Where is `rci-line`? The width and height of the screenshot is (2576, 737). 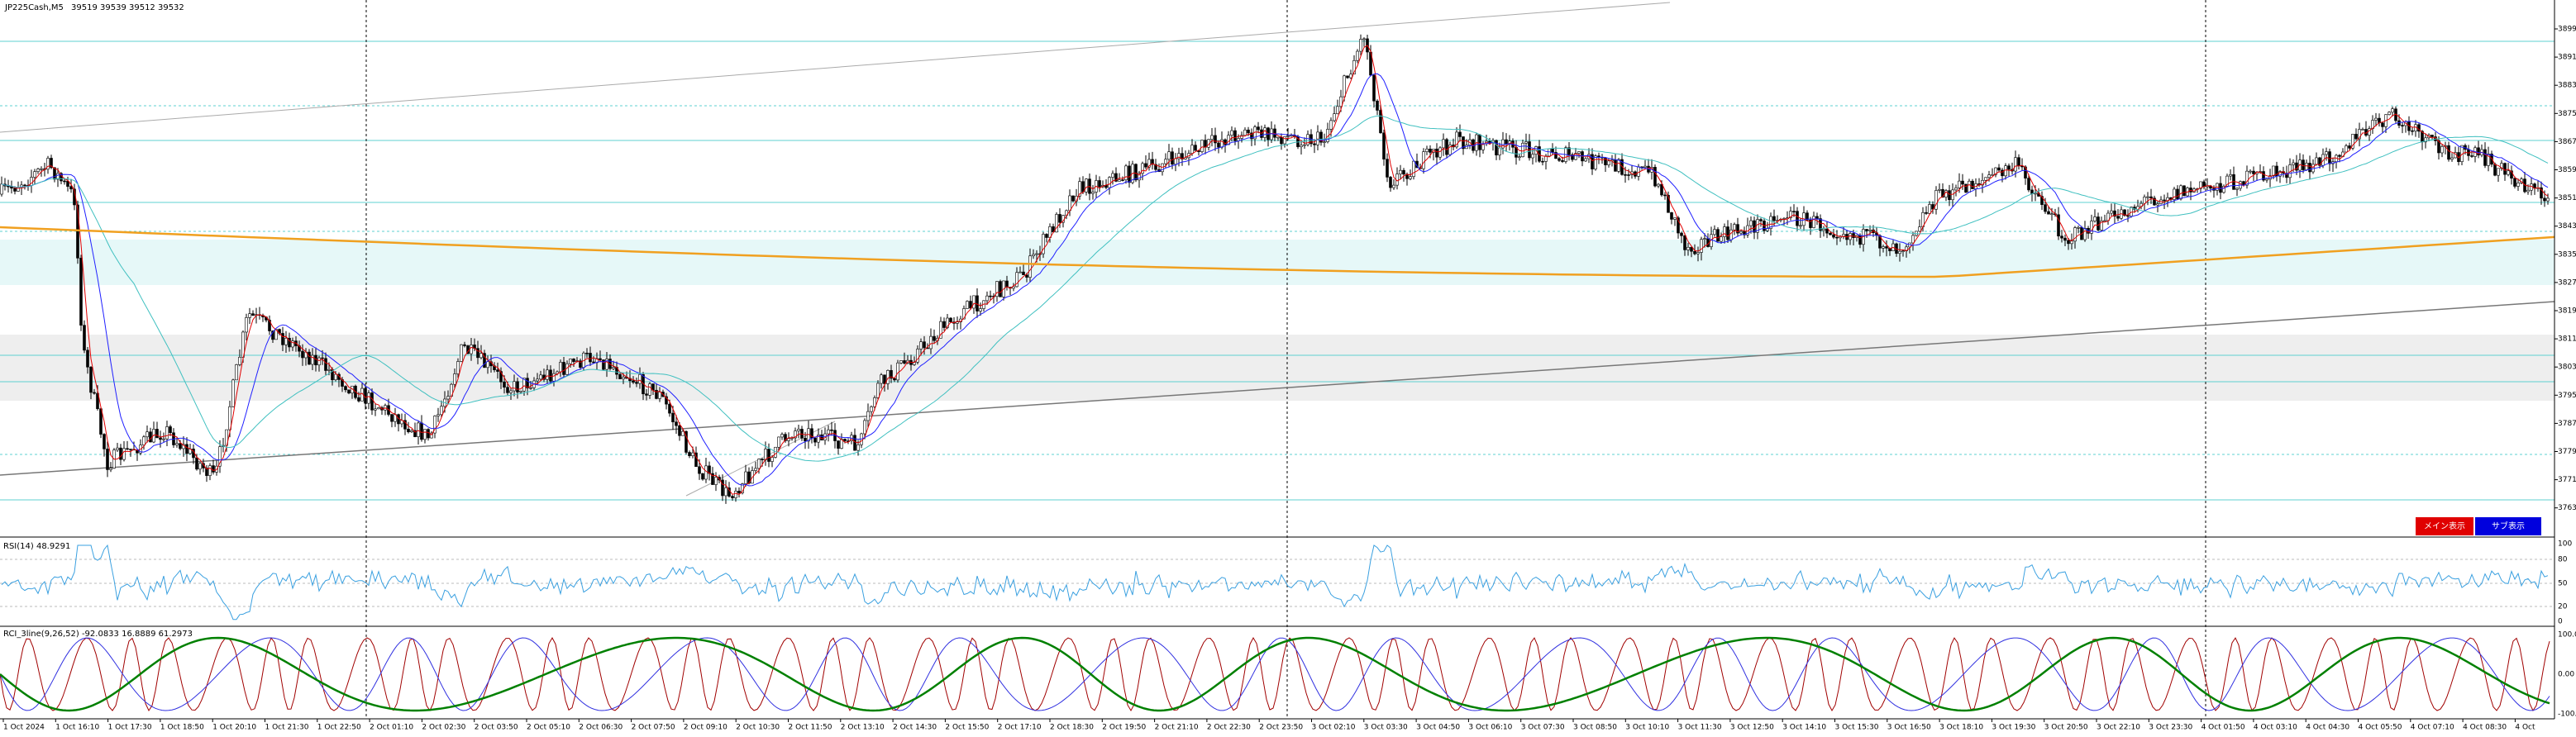
rci-line is located at coordinates (1275, 674).